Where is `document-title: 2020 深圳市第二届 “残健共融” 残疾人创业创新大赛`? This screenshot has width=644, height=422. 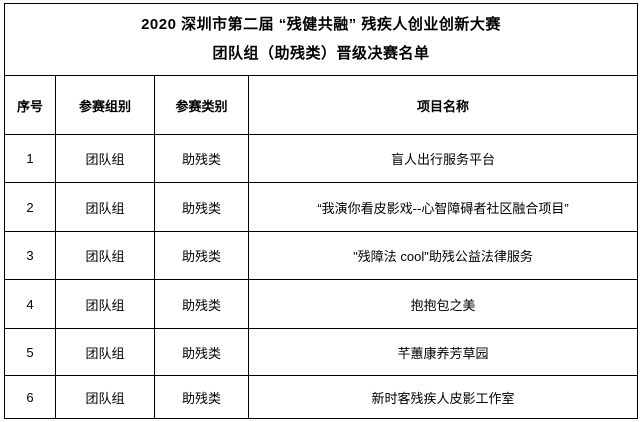
document-title: 2020 深圳市第二届 “残健共融” 残疾人创业创新大赛 is located at coordinates (321, 24).